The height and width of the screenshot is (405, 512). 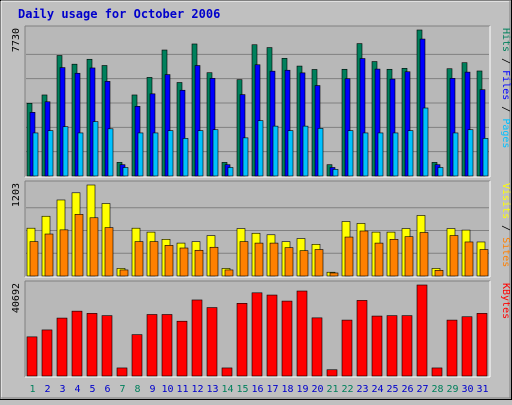 I want to click on x-tick-label-day-29: 29, so click(x=452, y=389).